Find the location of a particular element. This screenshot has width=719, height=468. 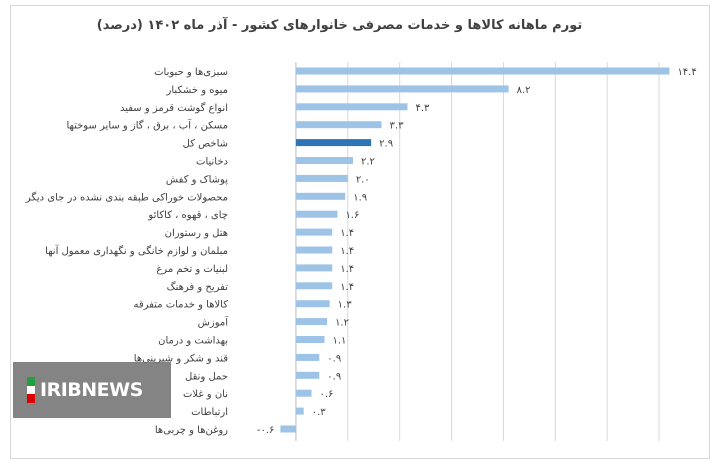

category-label: میوه و خشکبار is located at coordinates (197, 90).